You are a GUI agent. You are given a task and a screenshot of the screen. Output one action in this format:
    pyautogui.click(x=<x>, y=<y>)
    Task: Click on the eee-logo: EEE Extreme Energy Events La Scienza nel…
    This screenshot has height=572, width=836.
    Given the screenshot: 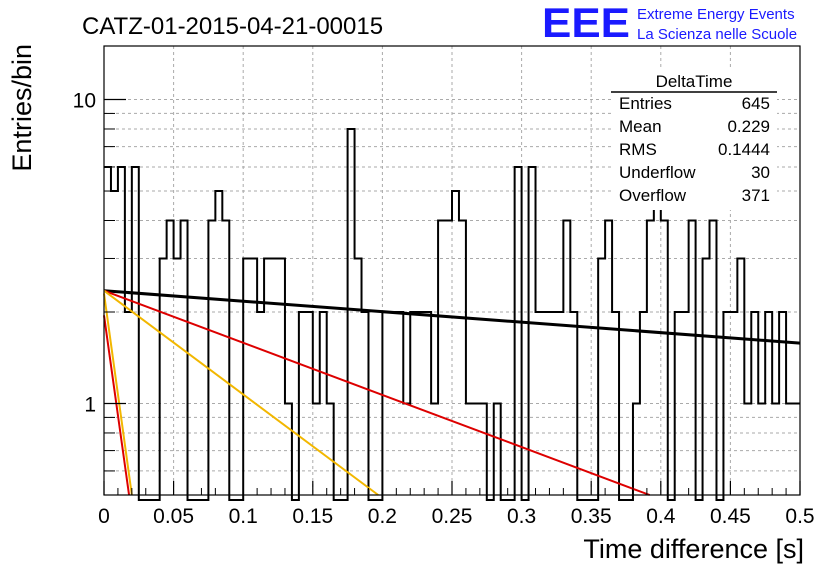 What is the action you would take?
    pyautogui.click(x=669, y=23)
    